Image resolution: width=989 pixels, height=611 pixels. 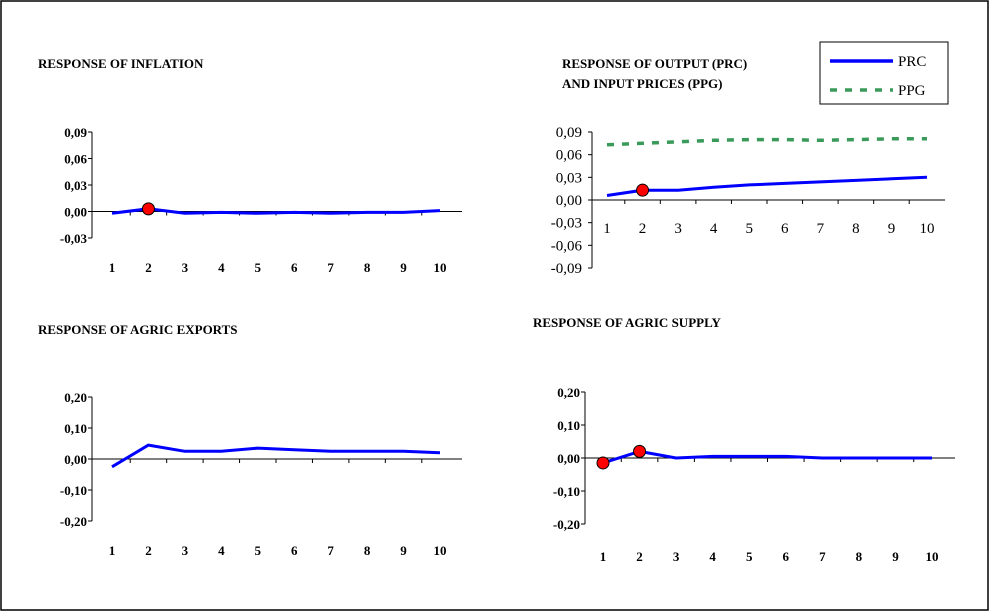 I want to click on legend-label-ppg: PPG, so click(x=912, y=91).